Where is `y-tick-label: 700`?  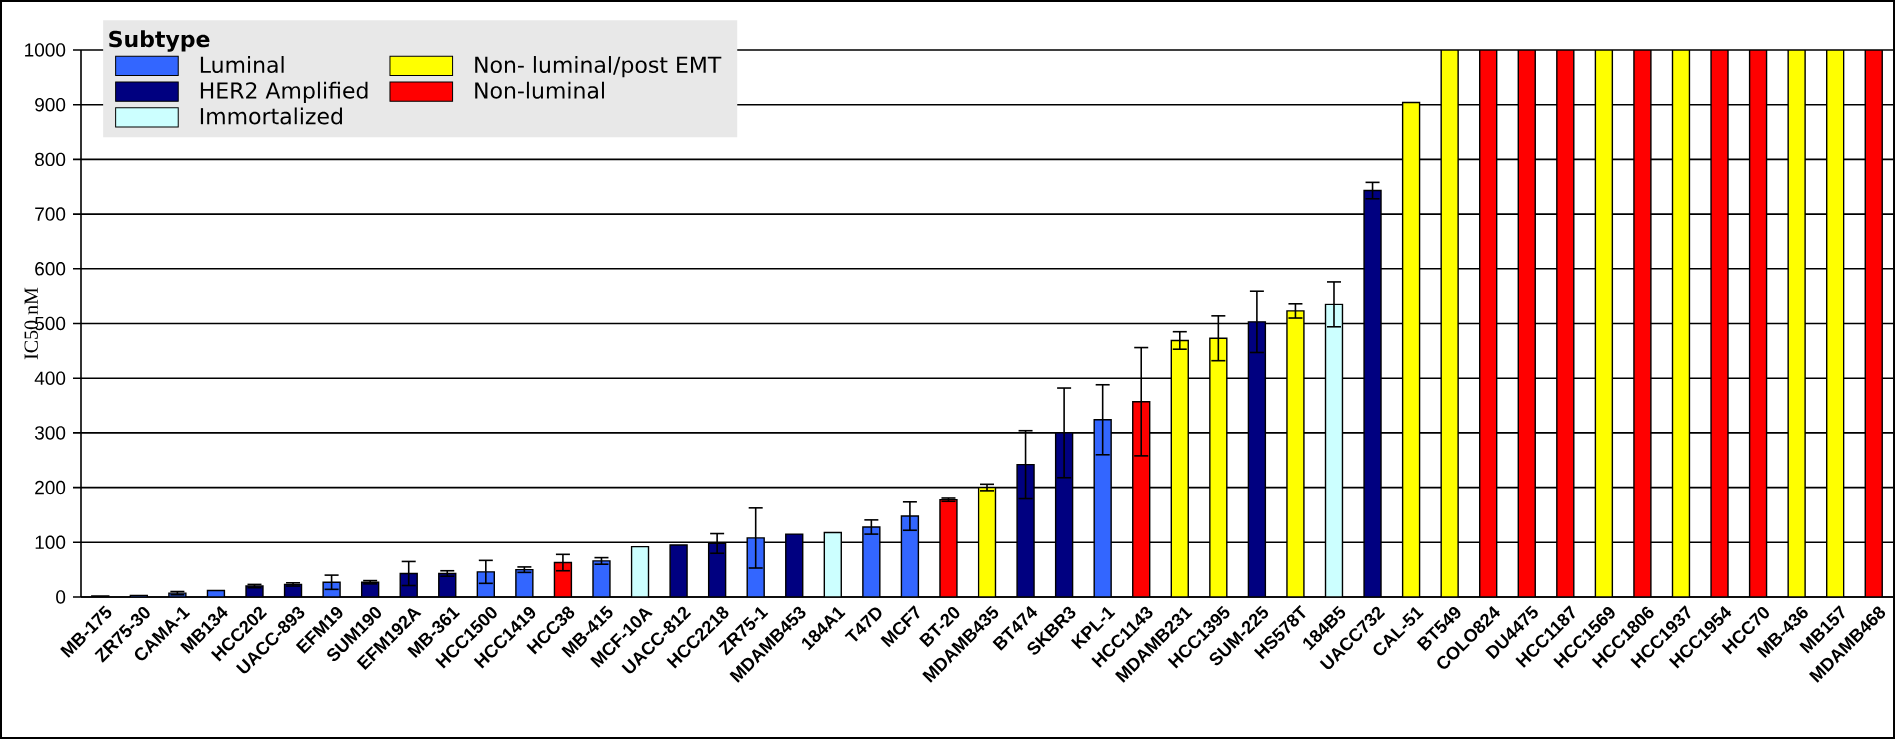
y-tick-label: 700 is located at coordinates (50, 214).